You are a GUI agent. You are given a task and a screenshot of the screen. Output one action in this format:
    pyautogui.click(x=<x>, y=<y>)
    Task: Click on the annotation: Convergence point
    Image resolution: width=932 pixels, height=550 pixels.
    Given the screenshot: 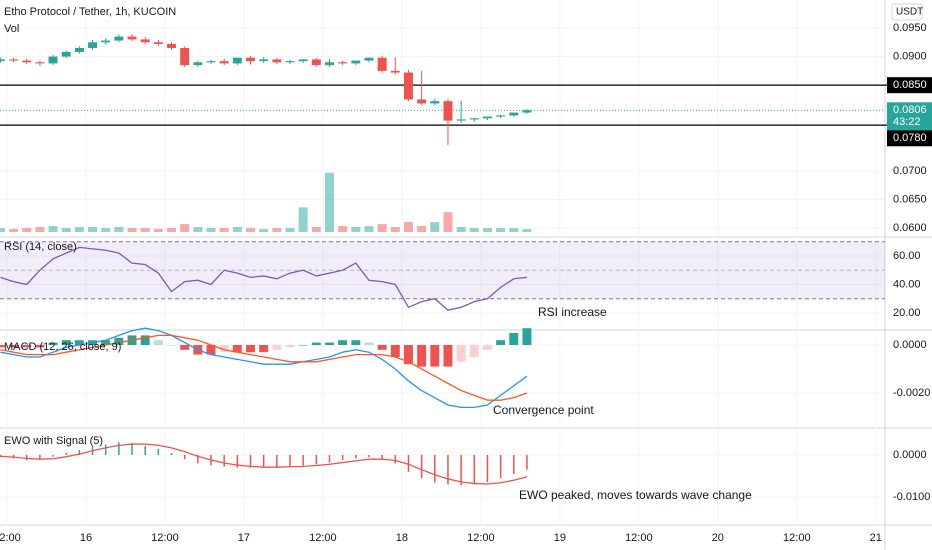 What is the action you would take?
    pyautogui.click(x=543, y=410)
    